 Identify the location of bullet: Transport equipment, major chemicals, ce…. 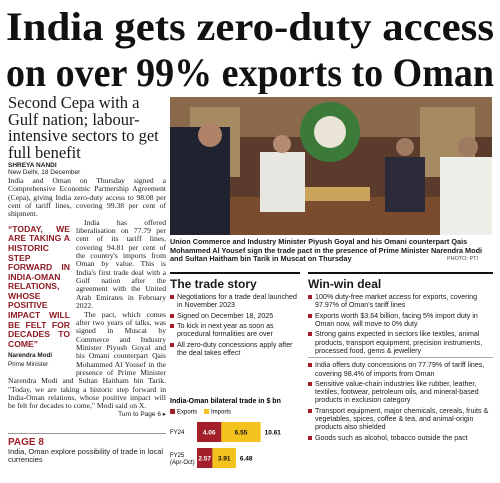
(400, 419).